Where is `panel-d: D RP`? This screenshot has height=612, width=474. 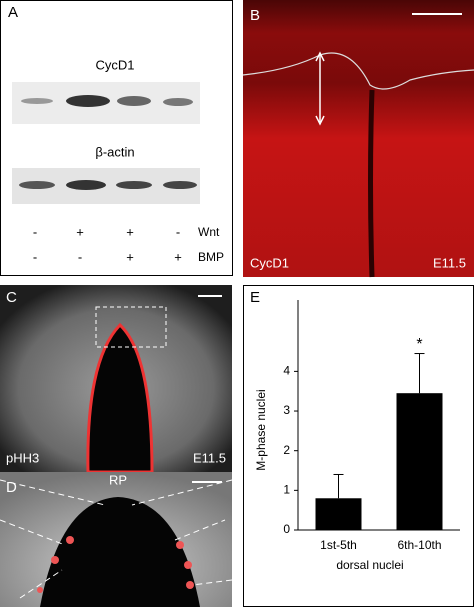
panel-d: D RP is located at coordinates (116, 539).